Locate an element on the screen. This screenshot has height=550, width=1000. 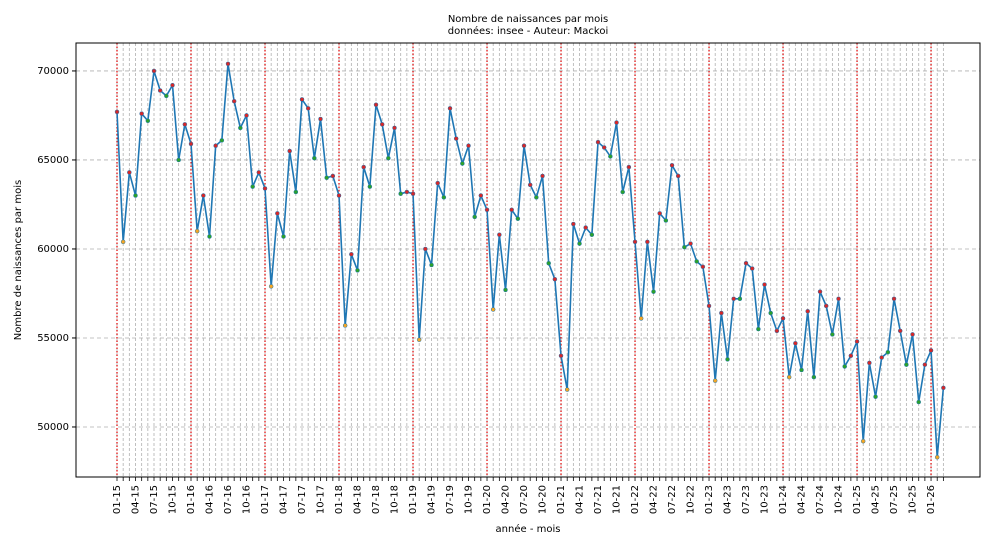
x-tick-label: 10-21 is located at coordinates (617, 499).